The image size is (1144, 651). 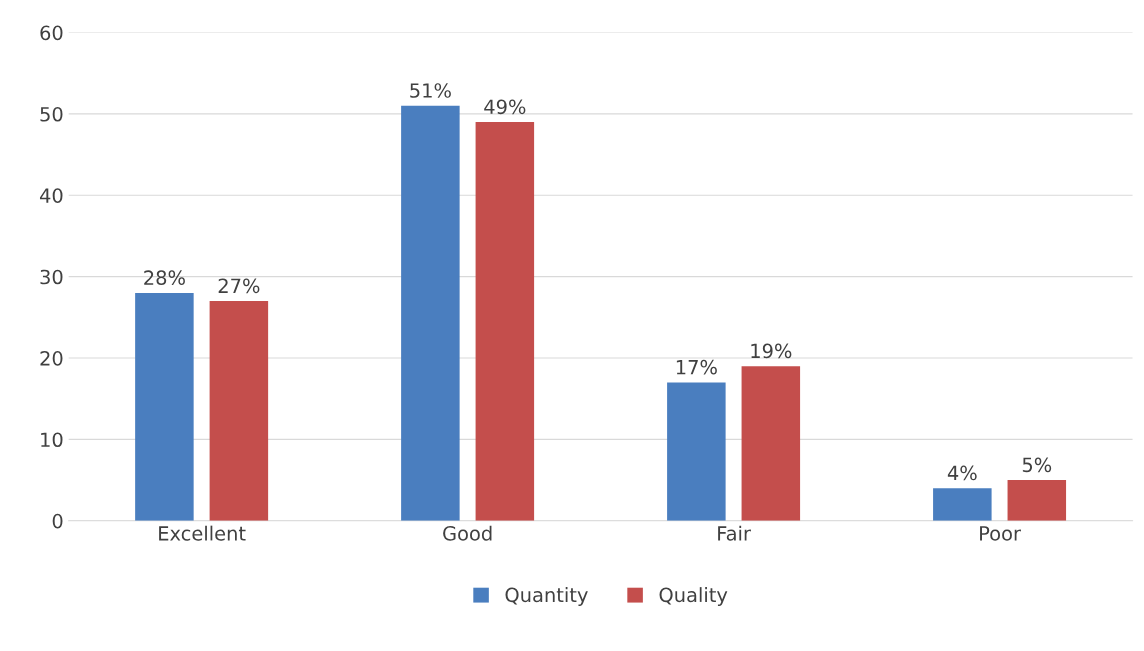 What do you see at coordinates (430, 90) in the screenshot?
I see `data-label: 51%` at bounding box center [430, 90].